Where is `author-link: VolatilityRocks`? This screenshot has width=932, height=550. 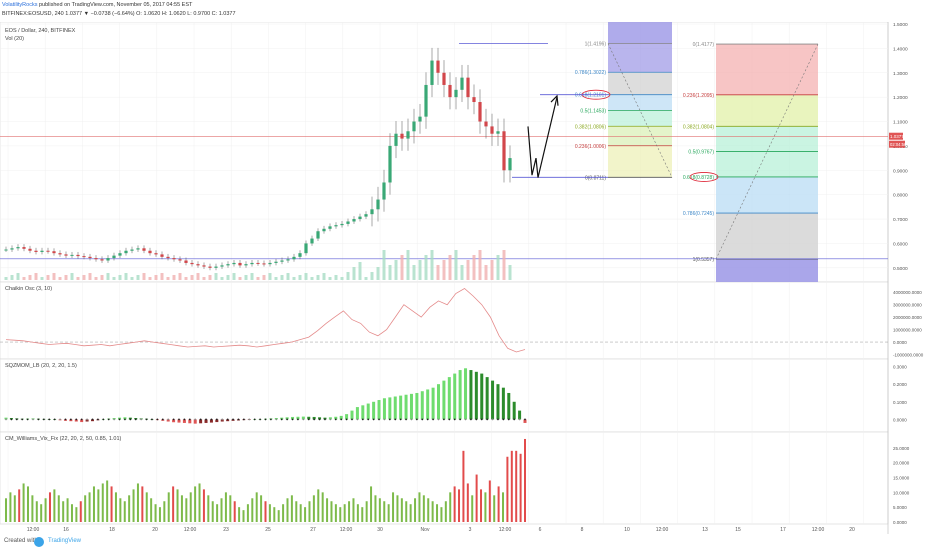
author-link: VolatilityRocks is located at coordinates (20, 5).